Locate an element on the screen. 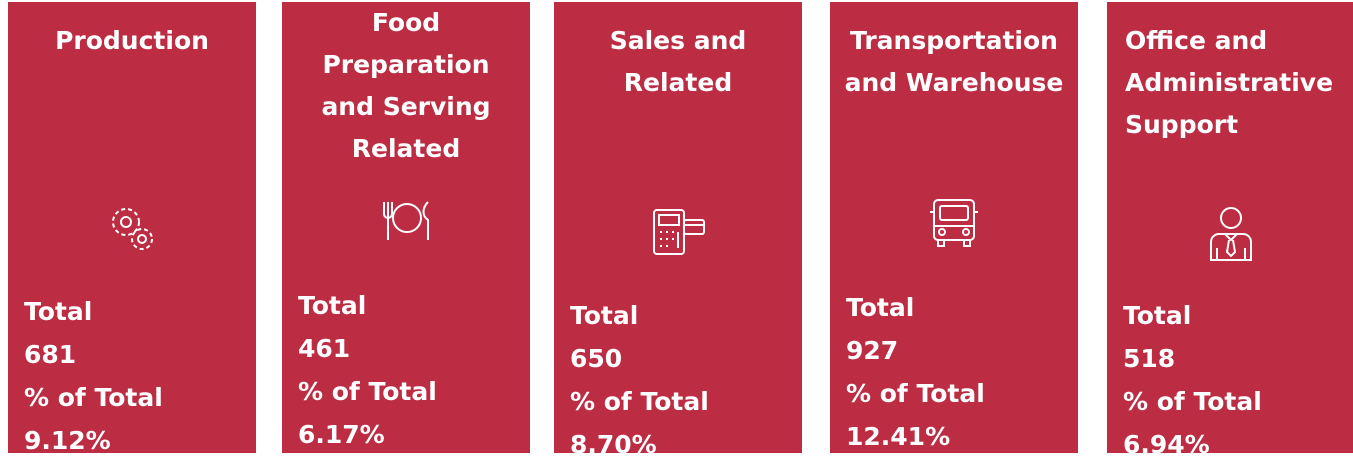  share-value: 12.41% is located at coordinates (898, 436).